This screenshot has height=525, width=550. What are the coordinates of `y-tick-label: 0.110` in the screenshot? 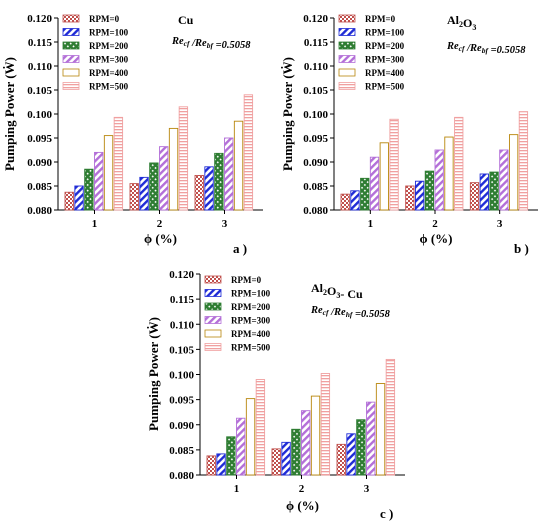 It's located at (40, 67).